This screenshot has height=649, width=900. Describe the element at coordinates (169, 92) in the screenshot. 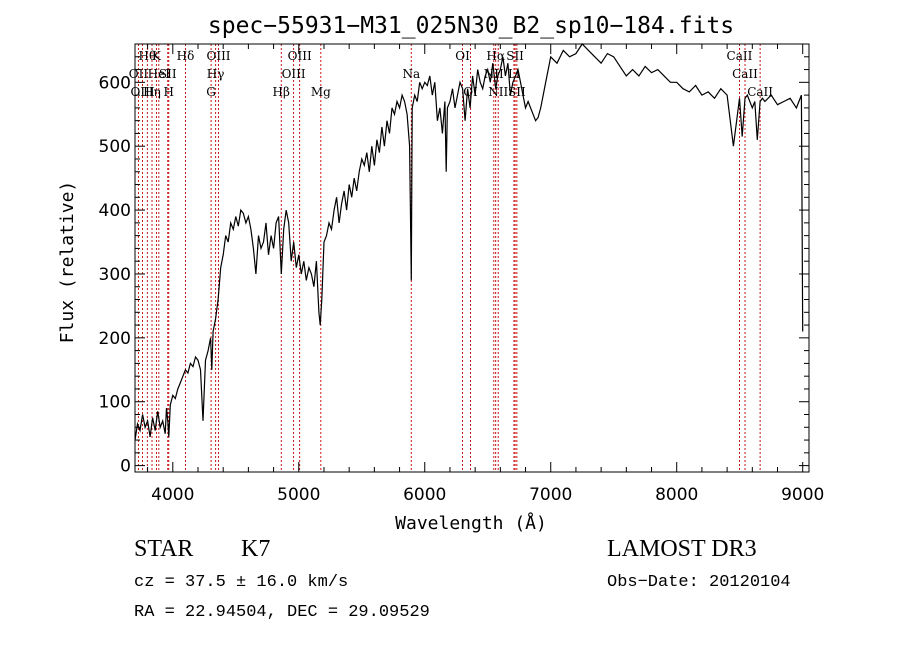

I see `line-label-7: H` at that location.